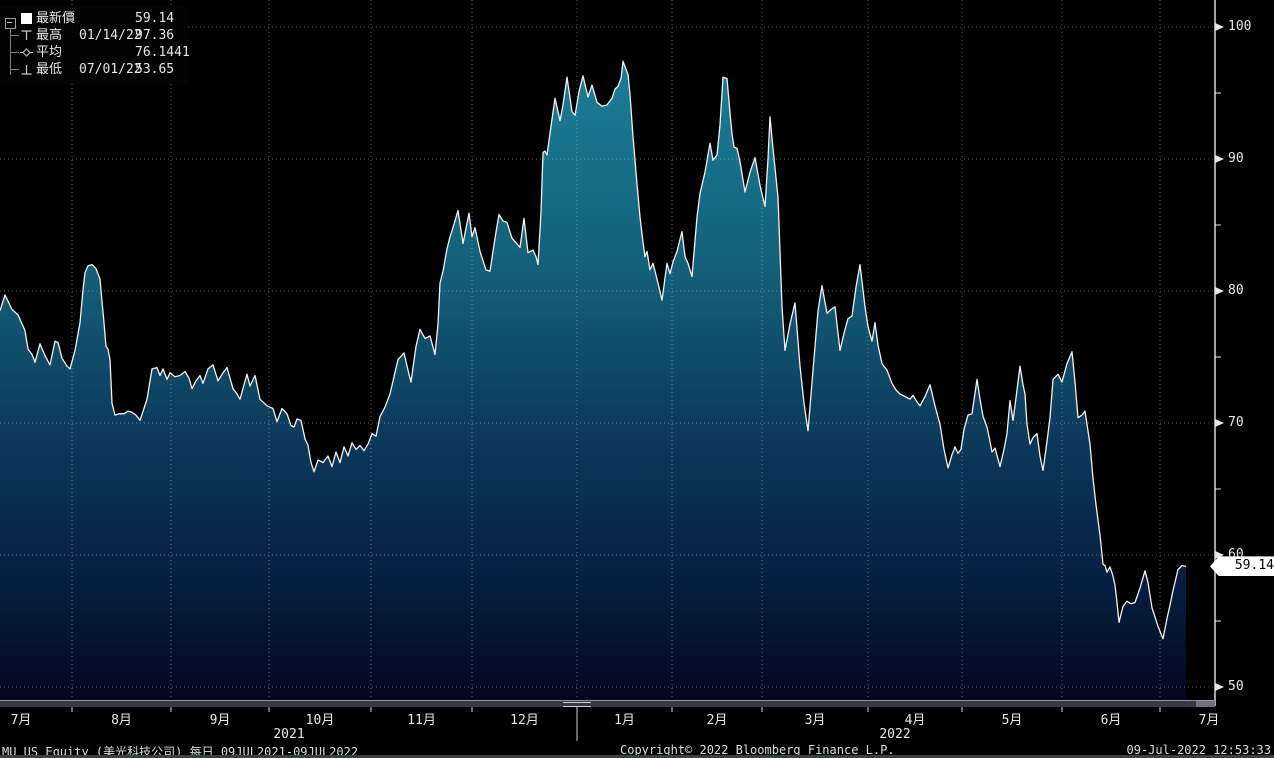  What do you see at coordinates (1199, 750) in the screenshot?
I see `timestamp: 09-Jul-2022 12:53:33` at bounding box center [1199, 750].